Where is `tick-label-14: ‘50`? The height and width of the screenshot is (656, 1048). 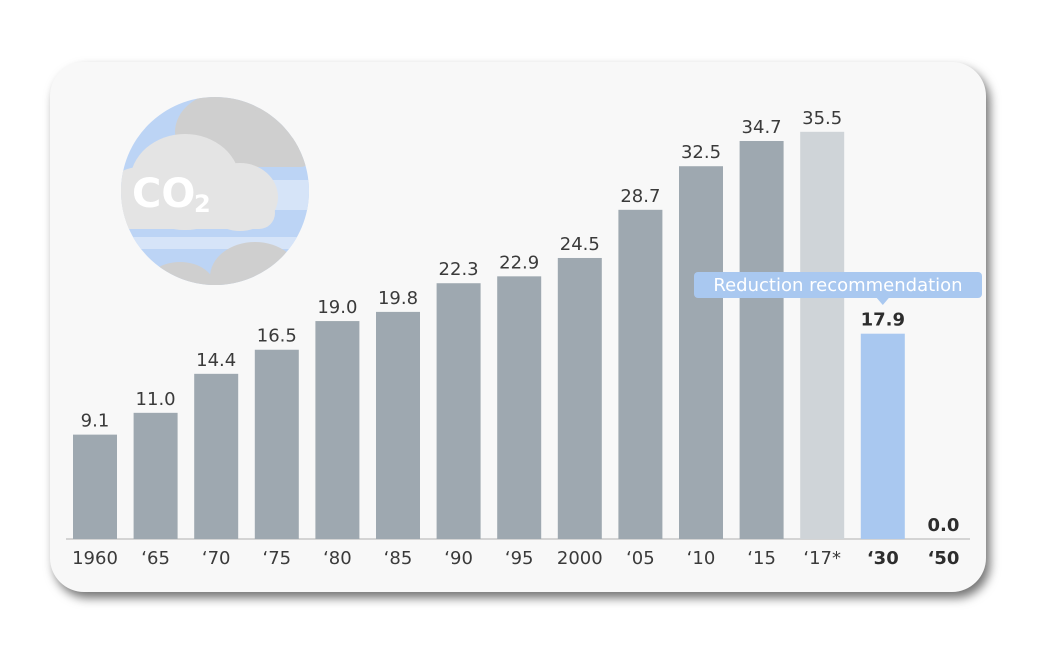
tick-label-14: ‘50 is located at coordinates (943, 558).